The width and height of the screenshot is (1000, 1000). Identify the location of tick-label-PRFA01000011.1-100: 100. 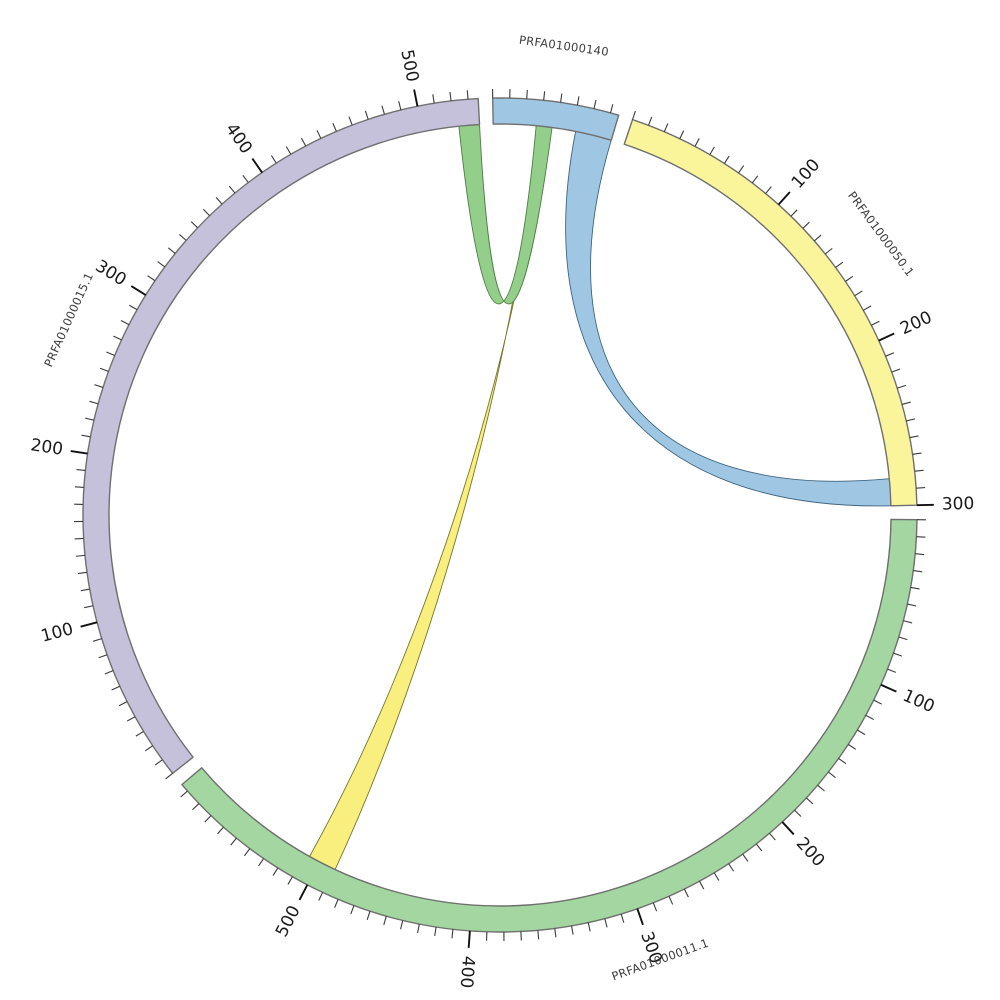
(919, 701).